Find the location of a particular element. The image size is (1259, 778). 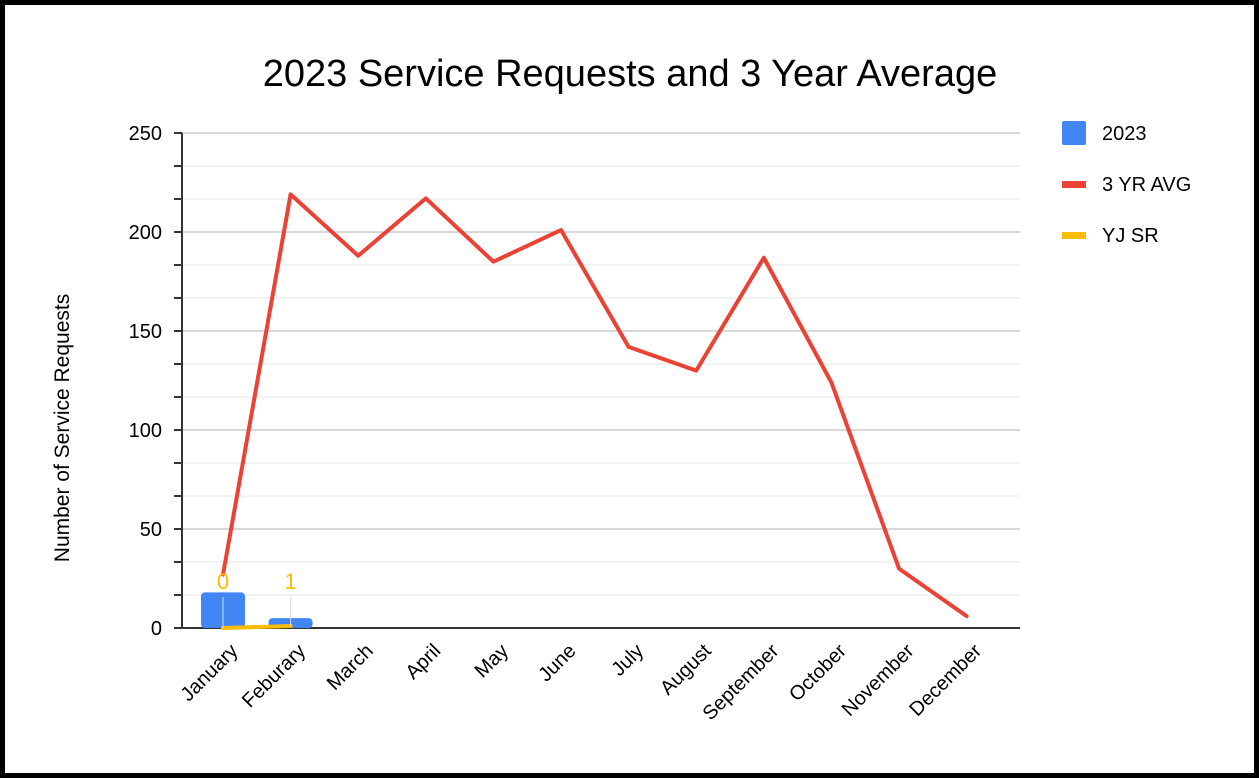

y-tick-label: 50 is located at coordinates (151, 530).